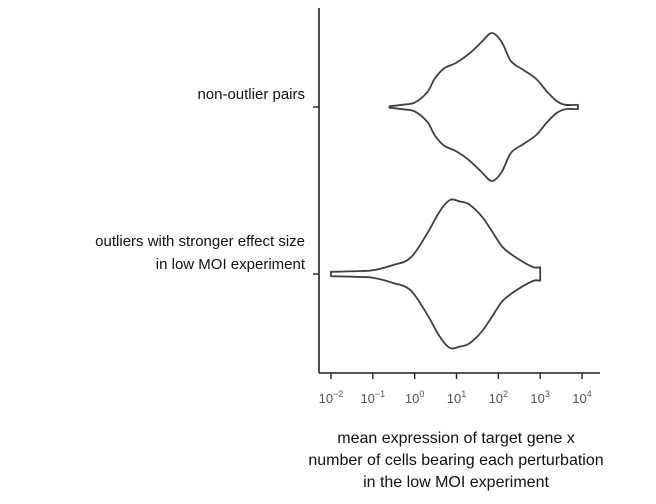  Describe the element at coordinates (251, 94) in the screenshot. I see `category-label-0-0: non-outlier pairs` at that location.